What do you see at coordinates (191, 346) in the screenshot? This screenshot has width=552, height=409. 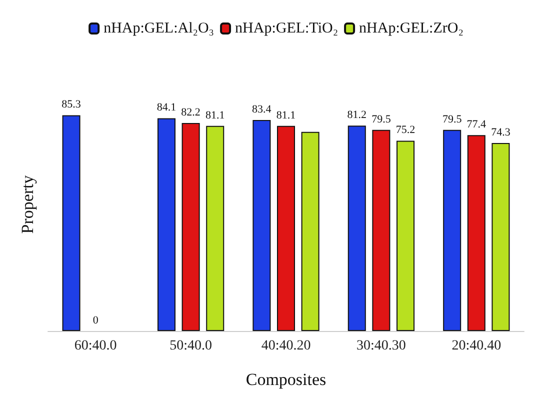 I see `x-tick-label: 50:40.0` at bounding box center [191, 346].